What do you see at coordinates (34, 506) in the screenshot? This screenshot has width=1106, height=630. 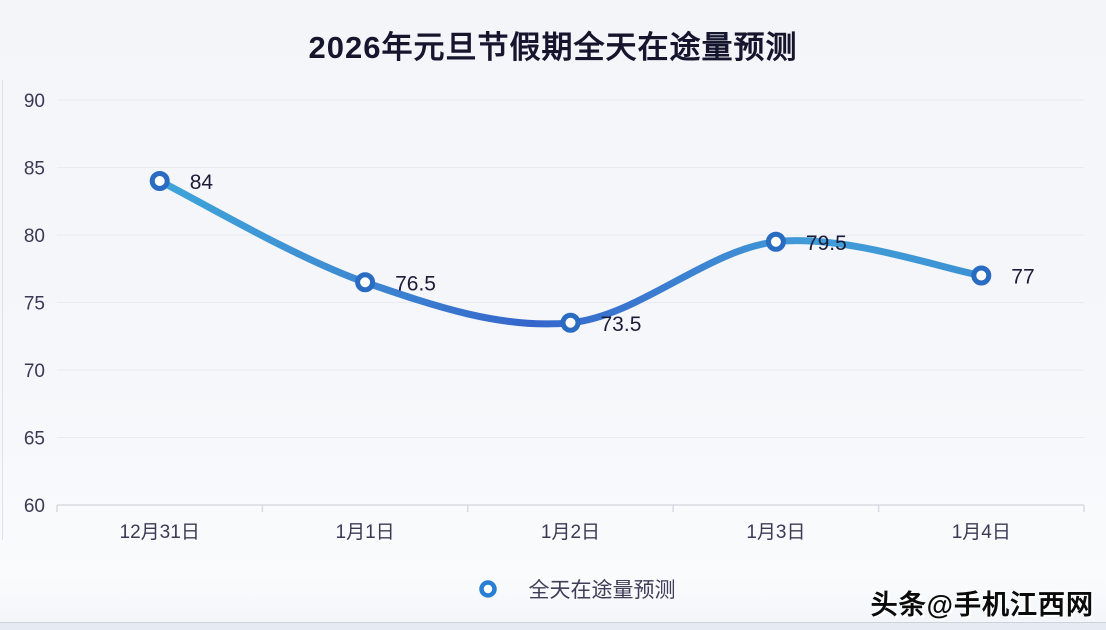 I see `y-tick-label: 60` at bounding box center [34, 506].